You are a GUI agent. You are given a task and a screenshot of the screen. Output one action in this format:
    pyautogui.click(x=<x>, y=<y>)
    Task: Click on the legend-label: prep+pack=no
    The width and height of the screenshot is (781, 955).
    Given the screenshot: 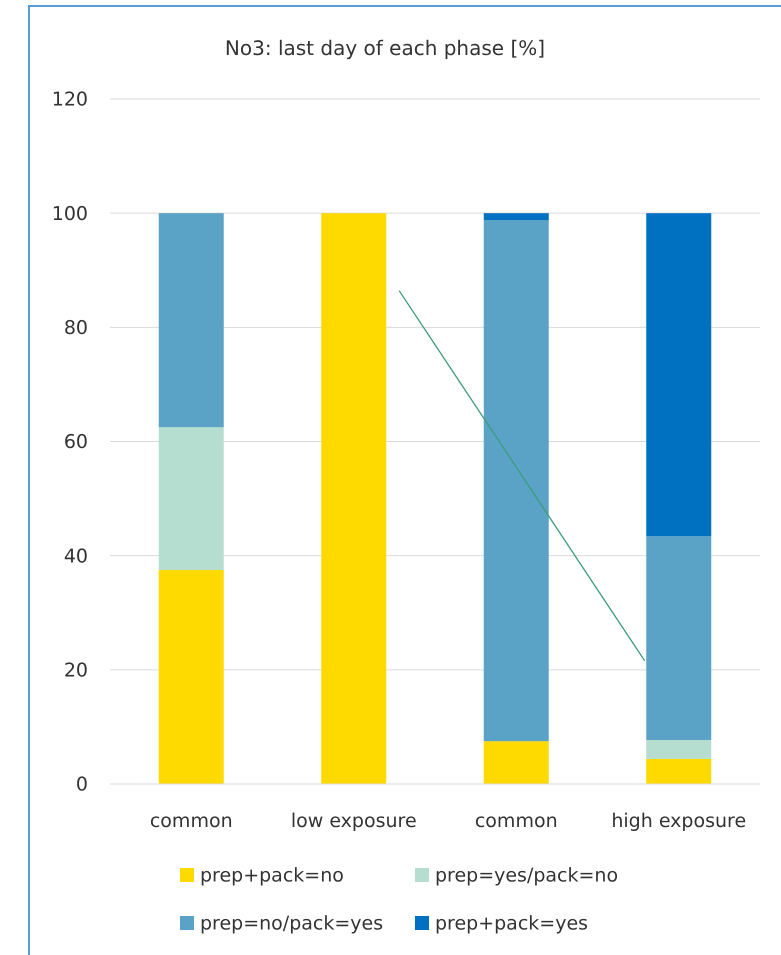 What is the action you would take?
    pyautogui.click(x=272, y=875)
    